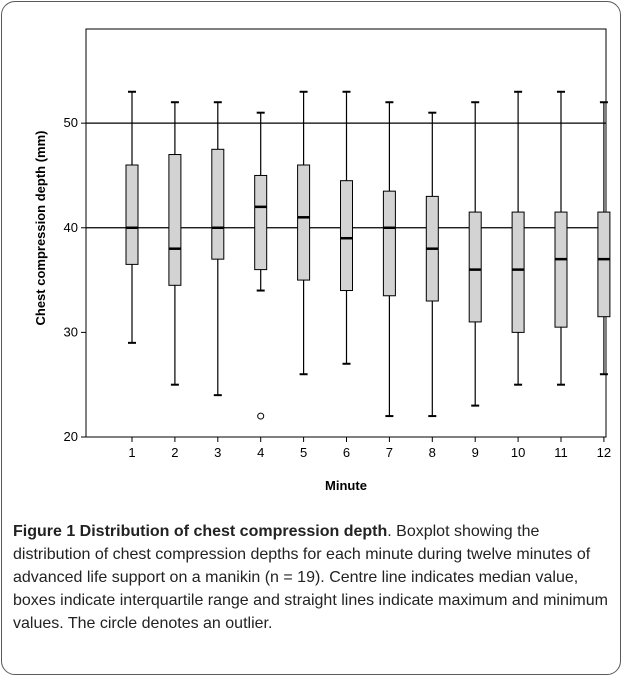 Image resolution: width=624 pixels, height=678 pixels. Describe the element at coordinates (369, 448) in the screenshot. I see `x-axis: 1 2 3 4 5 6 7 8 9 10 11 12` at that location.